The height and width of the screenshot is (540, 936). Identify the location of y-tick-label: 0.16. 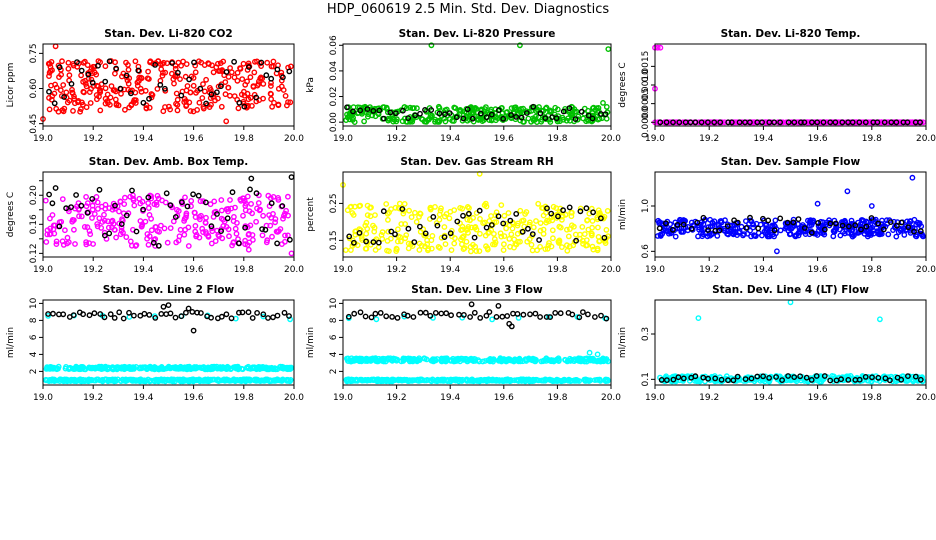
(34, 224).